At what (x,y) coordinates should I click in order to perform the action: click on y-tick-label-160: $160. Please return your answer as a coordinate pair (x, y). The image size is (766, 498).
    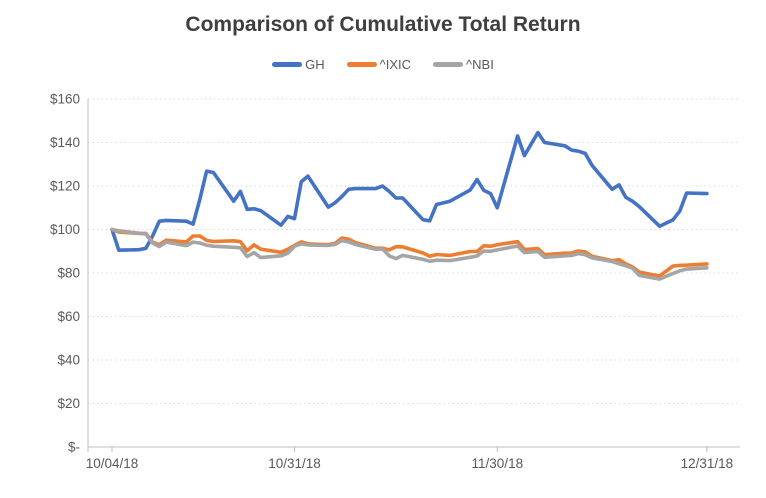
    Looking at the image, I should click on (65, 99).